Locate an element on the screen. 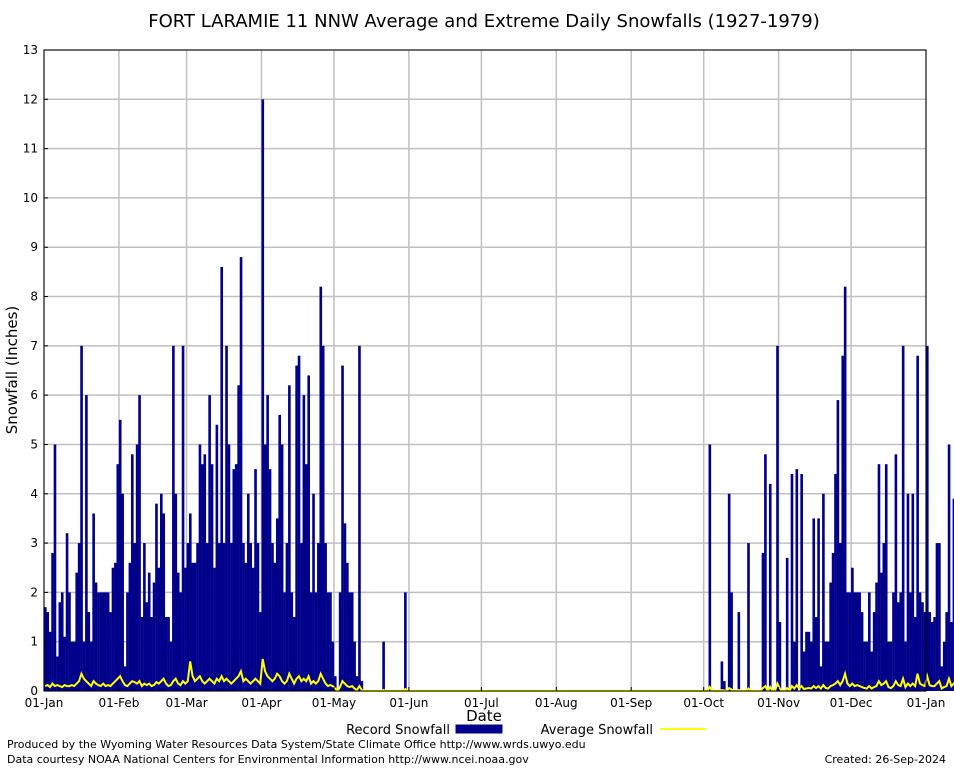  y-axis-label: Snowfall (Inches) is located at coordinates (12, 370).